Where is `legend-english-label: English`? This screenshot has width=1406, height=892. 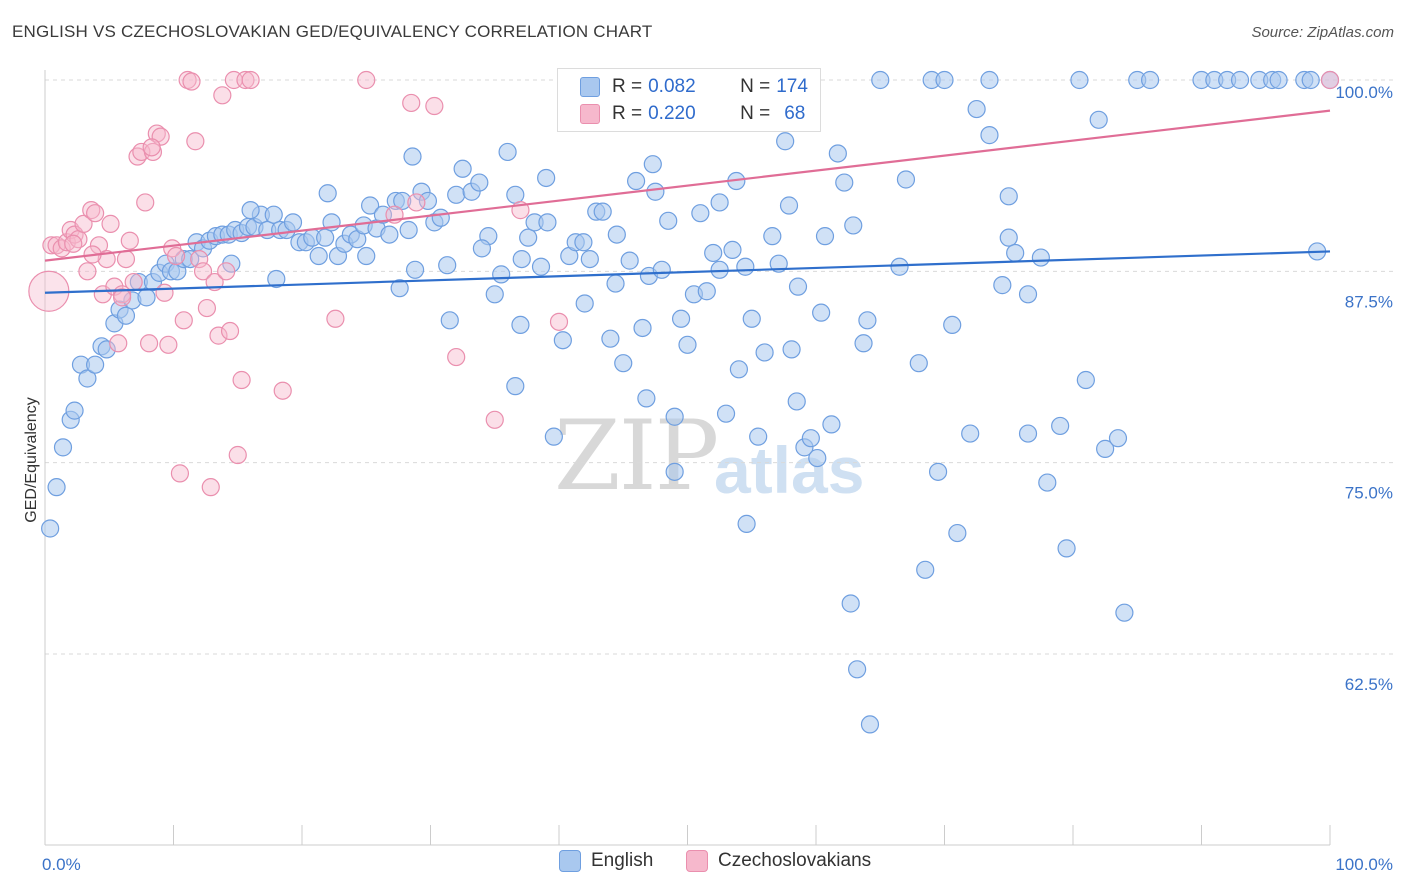
legend-english-label: English is located at coordinates (622, 860).